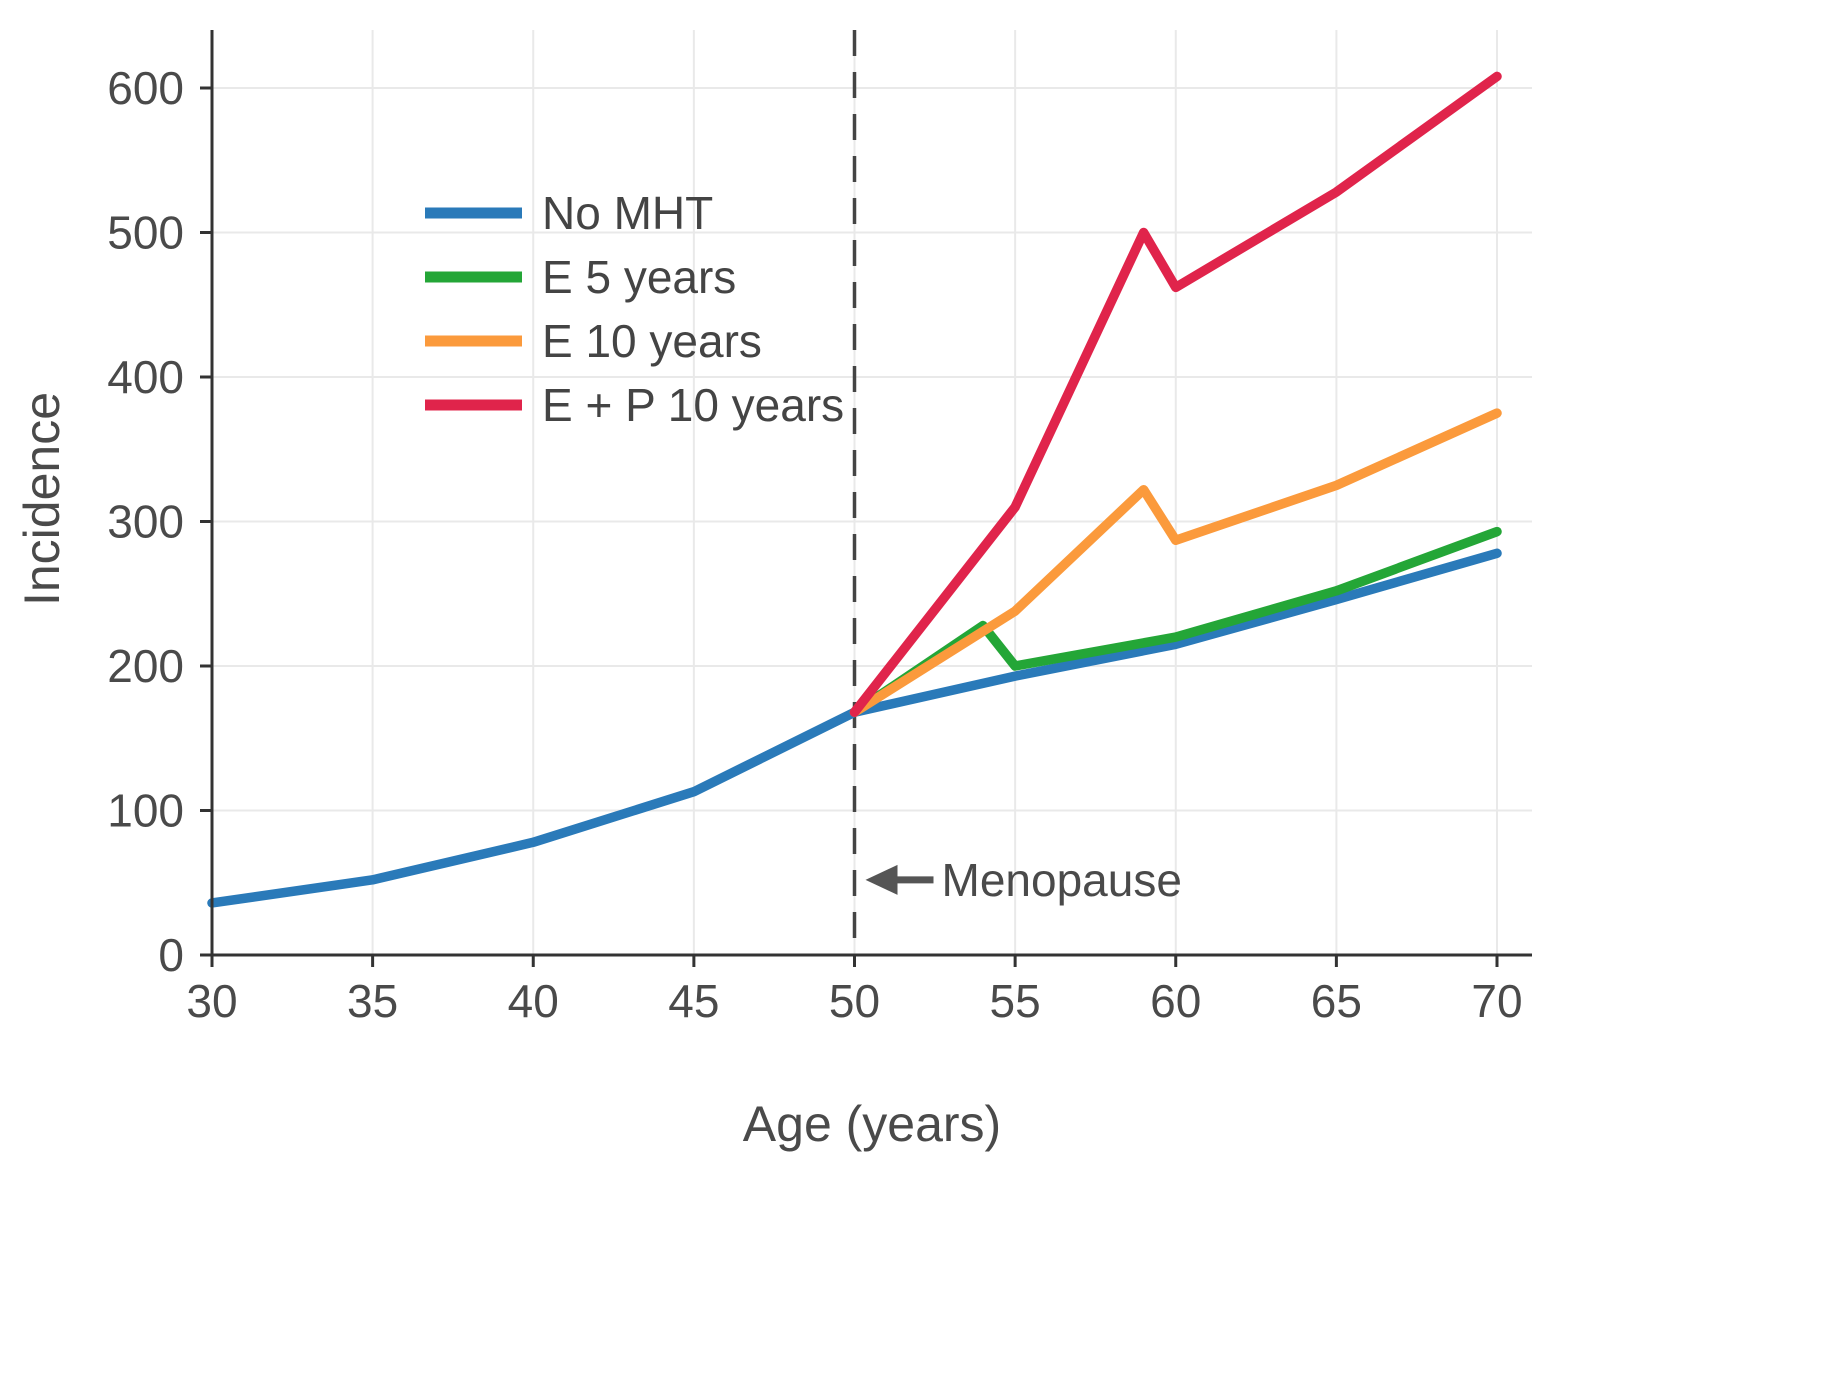  What do you see at coordinates (652, 341) in the screenshot?
I see `legend-label-e-10-years: E 10 years` at bounding box center [652, 341].